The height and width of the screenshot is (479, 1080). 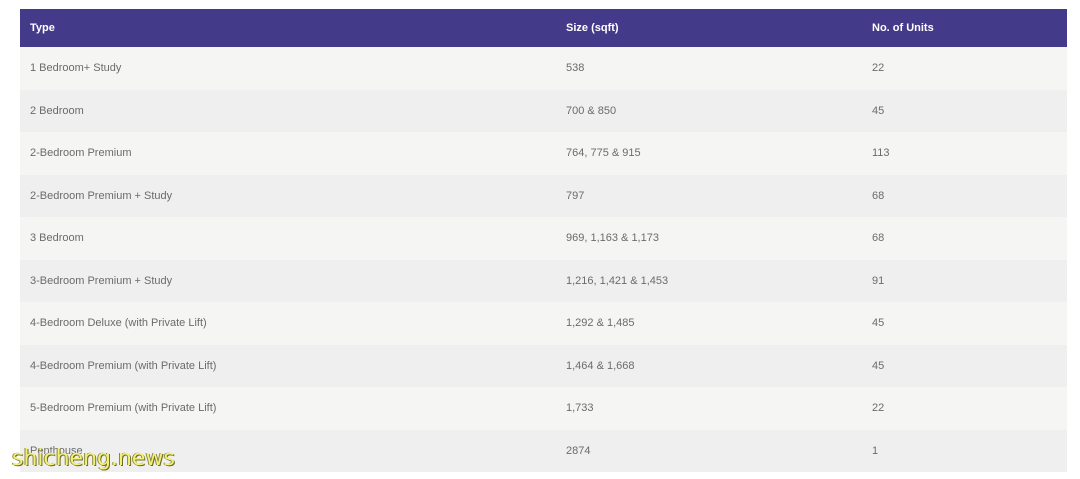 I want to click on cell-type: 2 Bedroom, so click(x=57, y=110).